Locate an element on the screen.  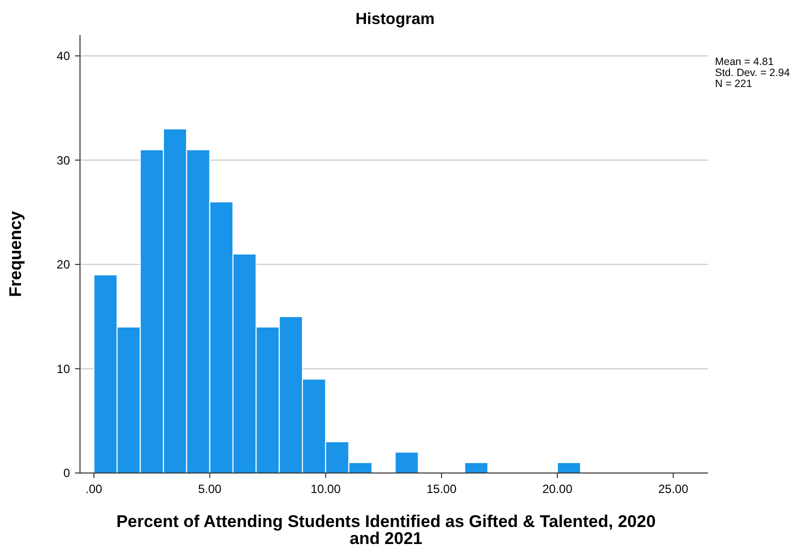
x-tick-label: 20.00 is located at coordinates (557, 489).